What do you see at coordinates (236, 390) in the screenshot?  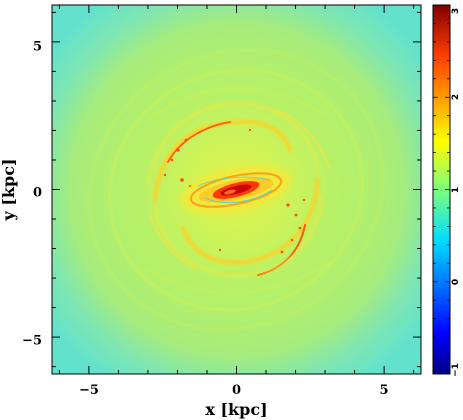 I see `x-tick-label-0: 0` at bounding box center [236, 390].